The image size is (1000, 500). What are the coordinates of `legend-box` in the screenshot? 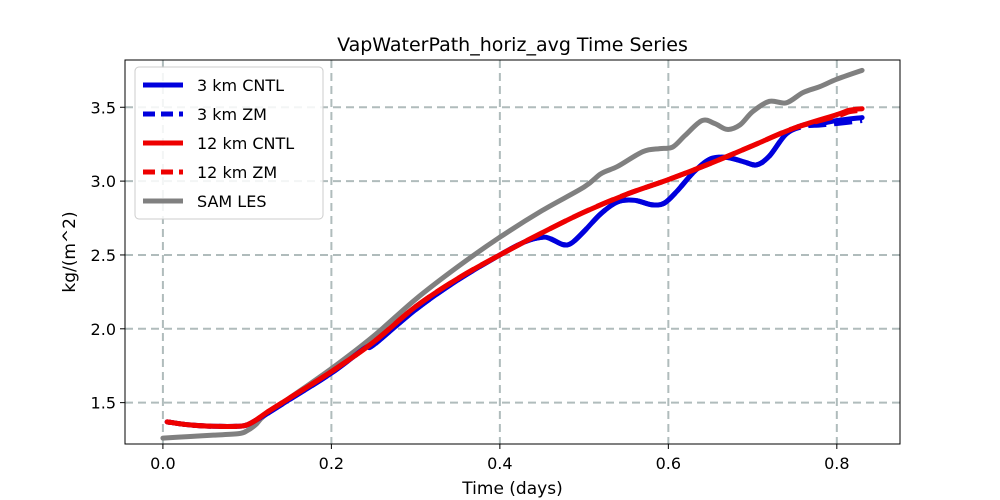 It's located at (229, 143).